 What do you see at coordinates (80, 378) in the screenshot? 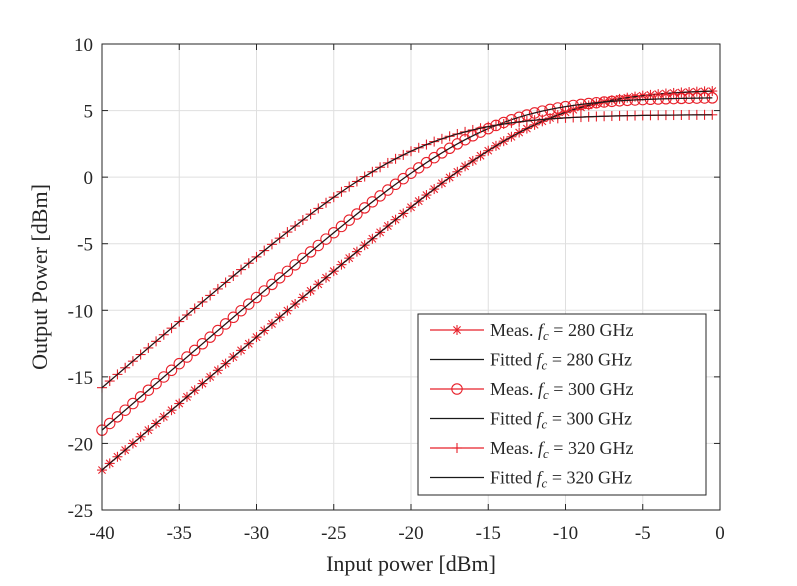
I see `y-tick-label: -15` at bounding box center [80, 378].